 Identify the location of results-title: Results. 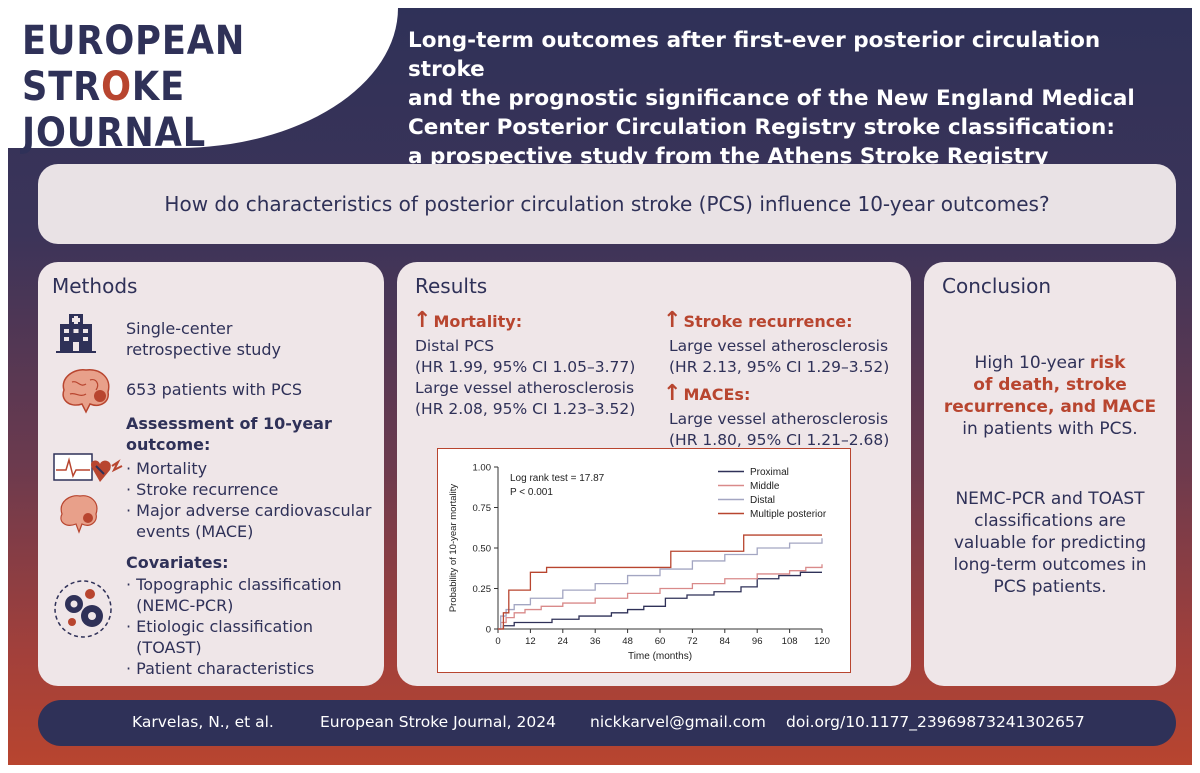
(451, 286).